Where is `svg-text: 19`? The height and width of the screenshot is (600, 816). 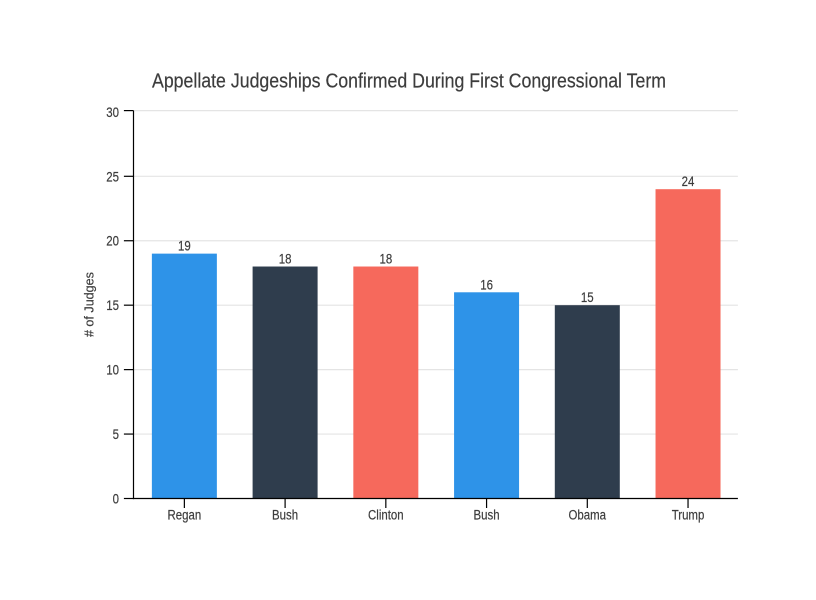
svg-text: 19 is located at coordinates (184, 246).